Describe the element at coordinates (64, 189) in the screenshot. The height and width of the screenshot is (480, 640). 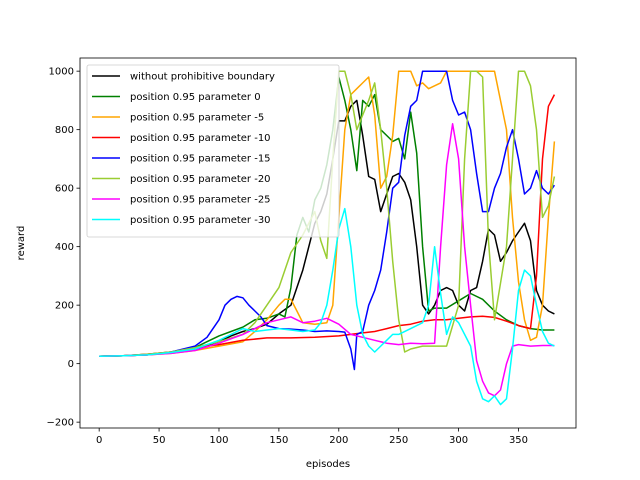
I see `y-tick-label: 600` at that location.